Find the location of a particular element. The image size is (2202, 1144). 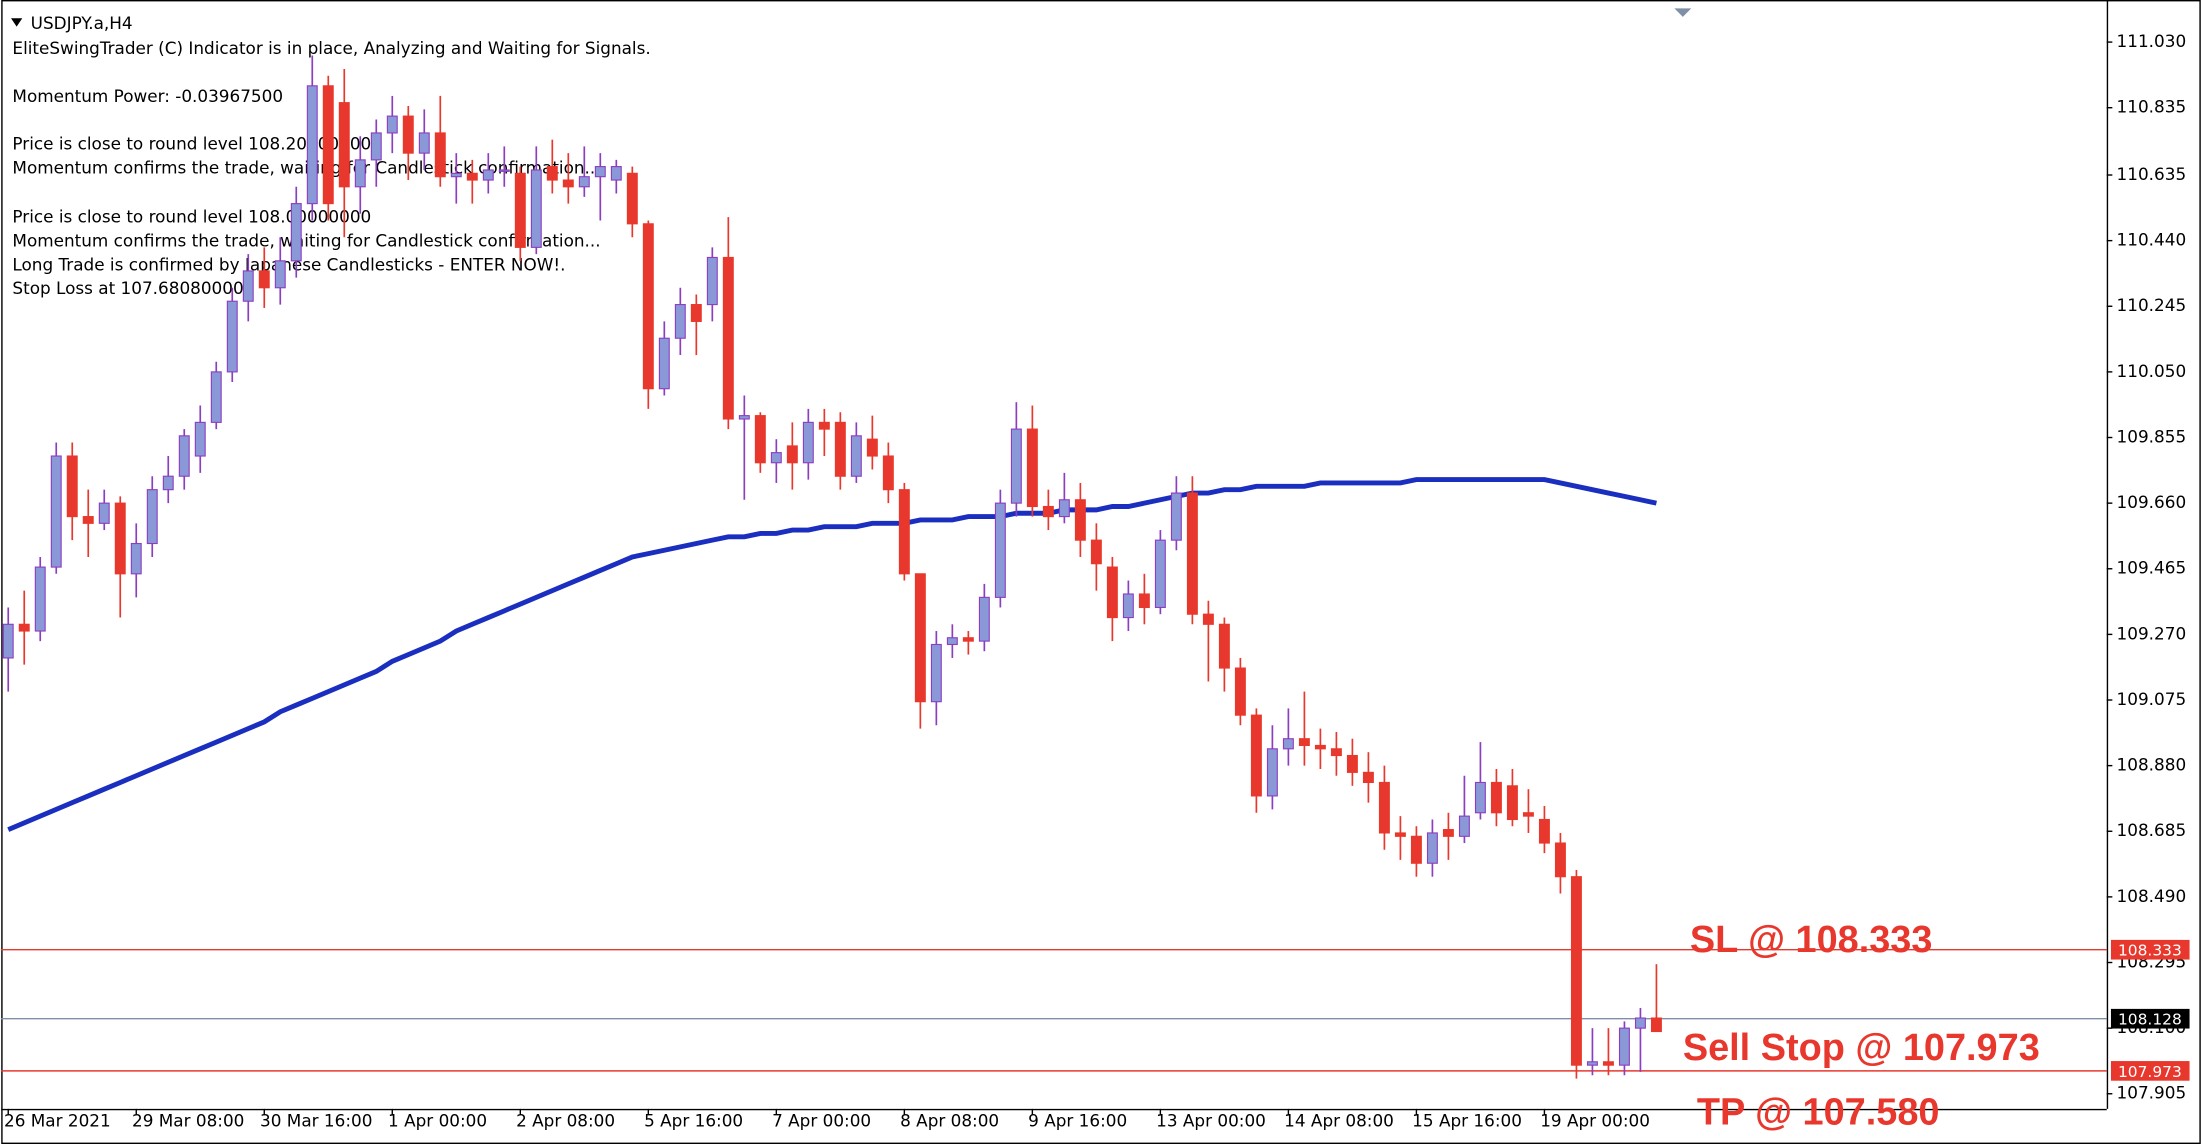

price-level-label: 107.973 is located at coordinates (2150, 1072).